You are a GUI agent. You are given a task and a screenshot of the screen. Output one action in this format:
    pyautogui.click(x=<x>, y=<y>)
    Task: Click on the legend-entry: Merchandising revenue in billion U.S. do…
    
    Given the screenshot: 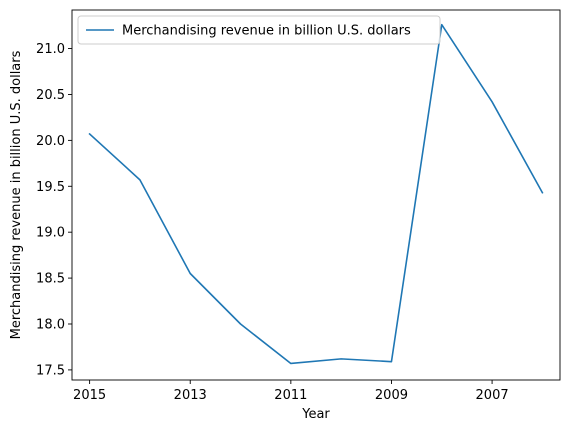 What is the action you would take?
    pyautogui.click(x=266, y=31)
    